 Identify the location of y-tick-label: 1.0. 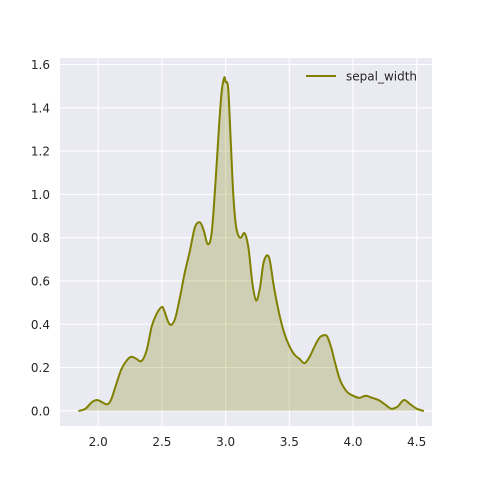
(40, 195).